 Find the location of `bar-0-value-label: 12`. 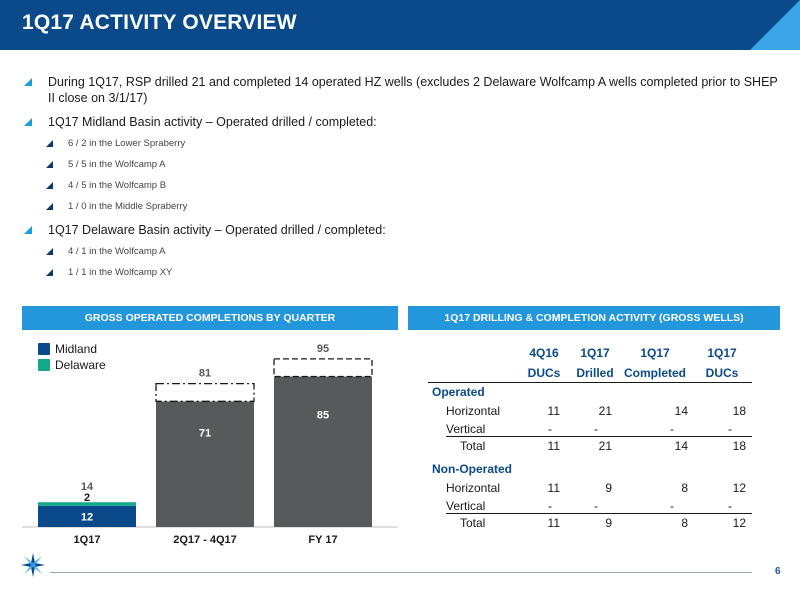

bar-0-value-label: 12 is located at coordinates (87, 517).